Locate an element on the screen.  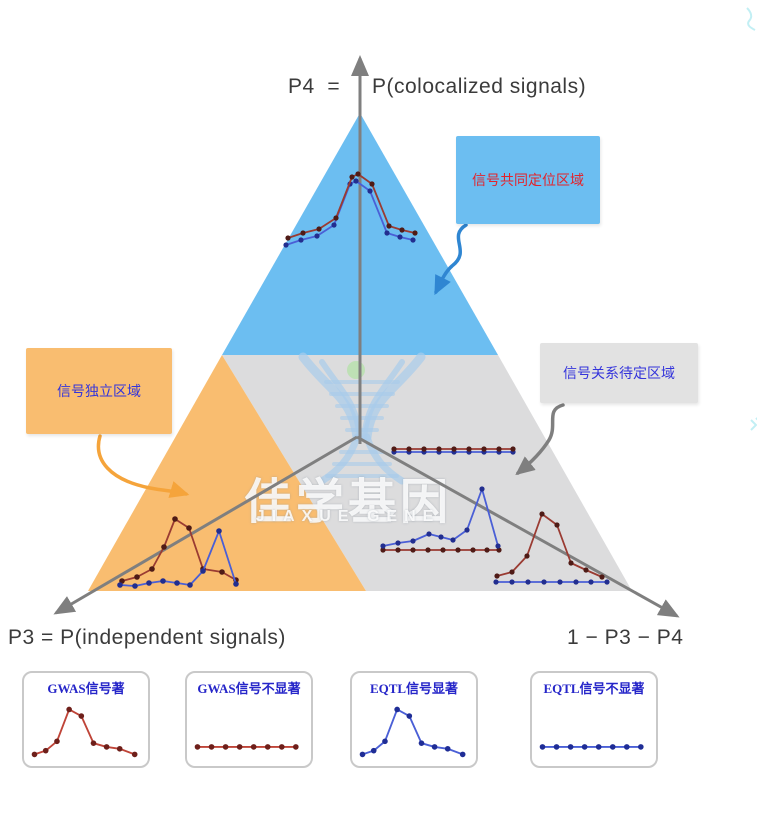
watermark-latin-text: JIAXUE GENE is located at coordinates (348, 516).